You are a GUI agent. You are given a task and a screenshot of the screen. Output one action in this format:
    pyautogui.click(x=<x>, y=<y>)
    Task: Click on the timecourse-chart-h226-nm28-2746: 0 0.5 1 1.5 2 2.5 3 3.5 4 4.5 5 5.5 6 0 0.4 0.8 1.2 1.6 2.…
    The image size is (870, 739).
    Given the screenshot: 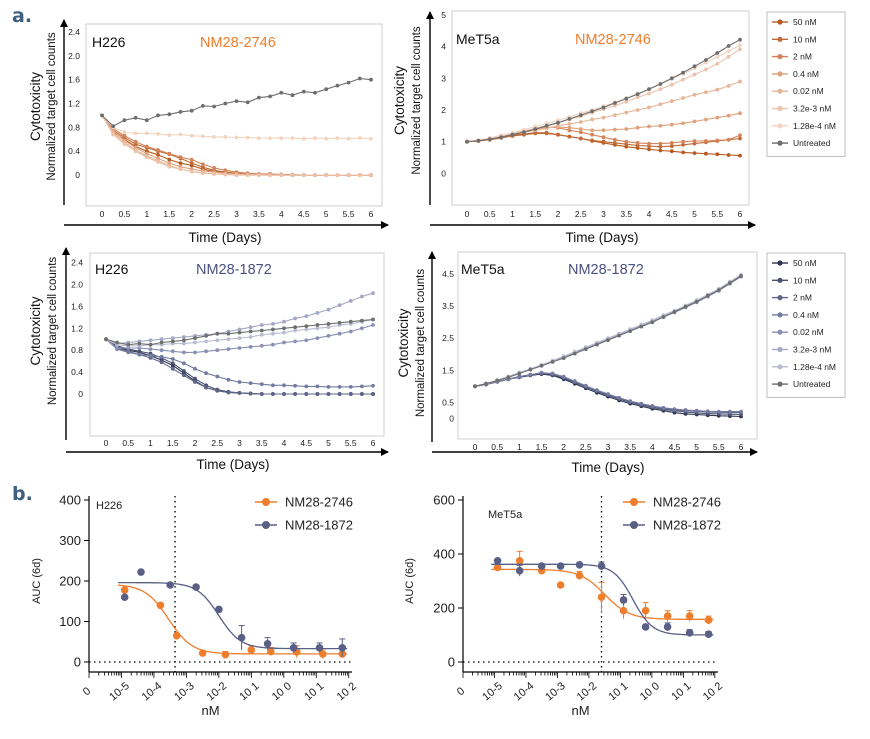 What is the action you would take?
    pyautogui.click(x=208, y=132)
    